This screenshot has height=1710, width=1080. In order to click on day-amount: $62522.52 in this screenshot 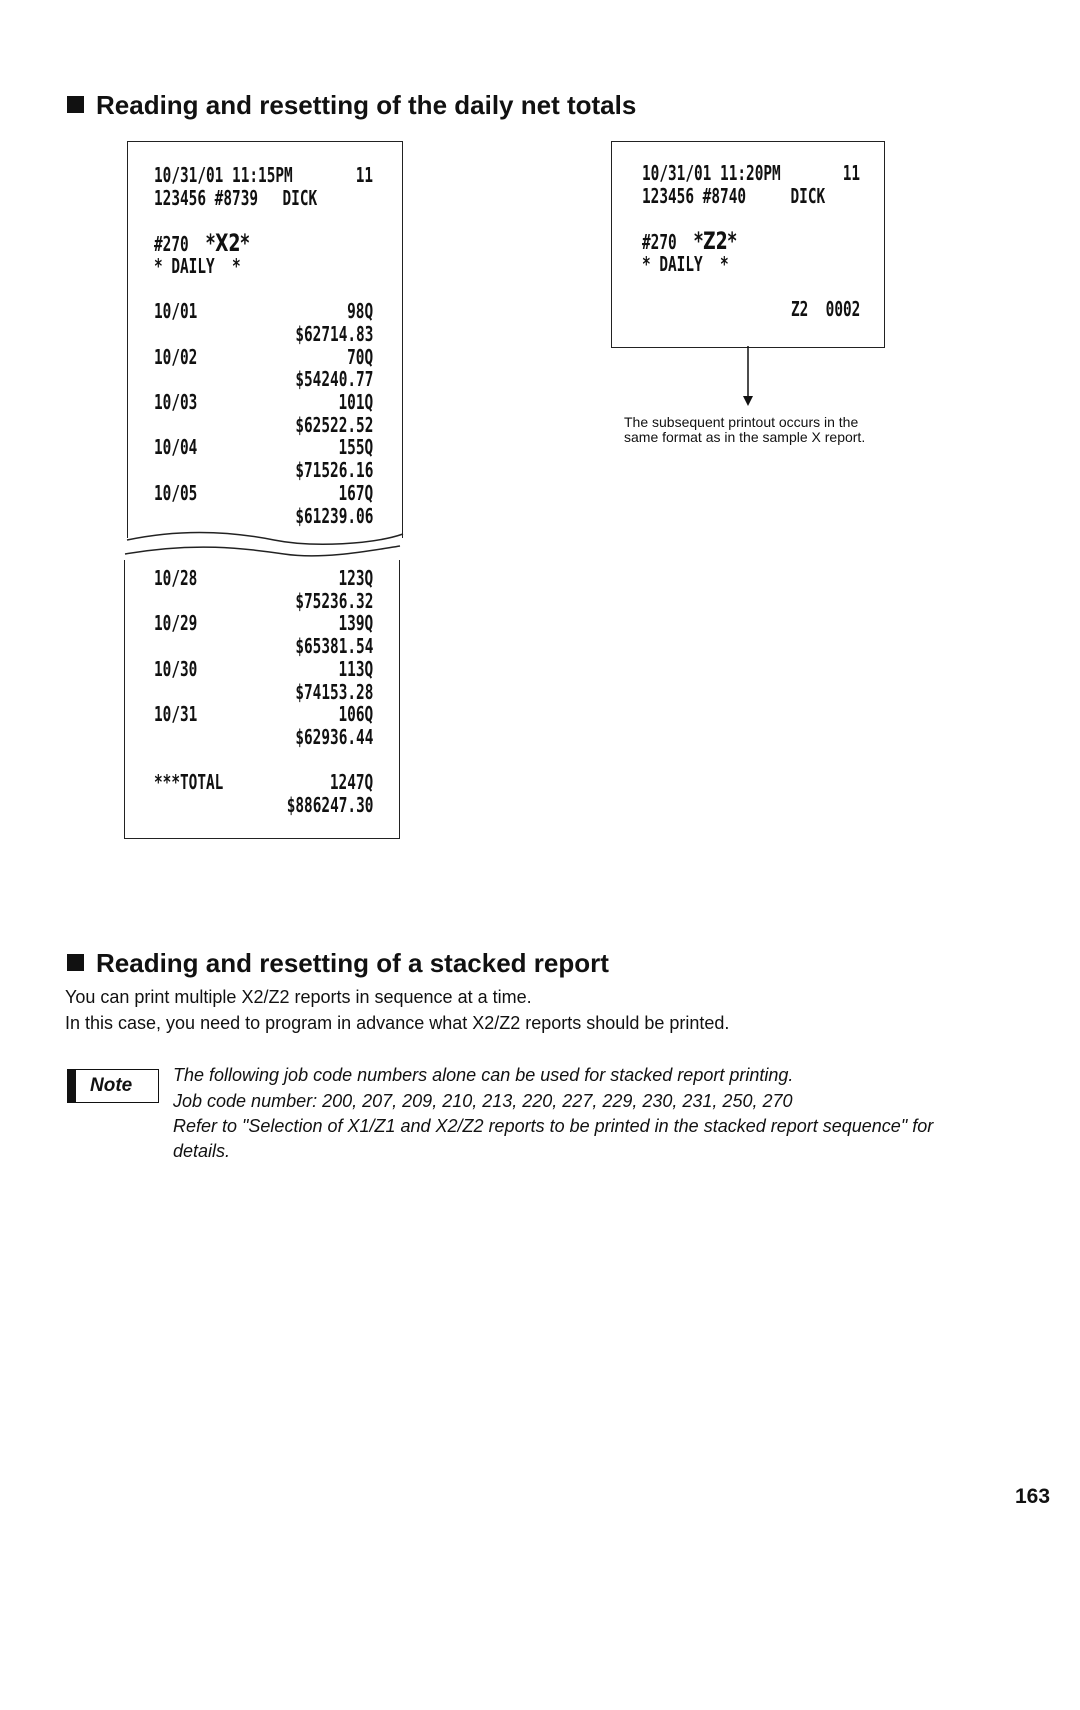, I will do `click(333, 424)`.